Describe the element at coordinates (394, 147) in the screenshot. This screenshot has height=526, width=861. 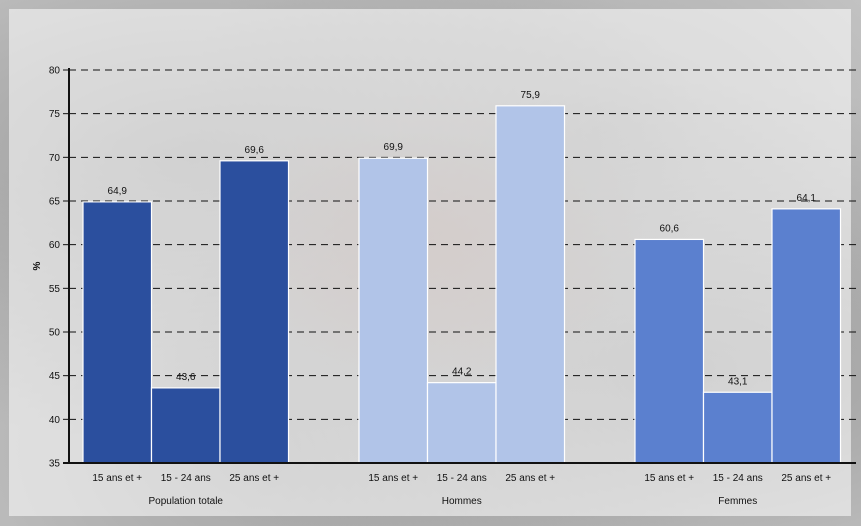
I see `bar-value-label: 69,9` at that location.